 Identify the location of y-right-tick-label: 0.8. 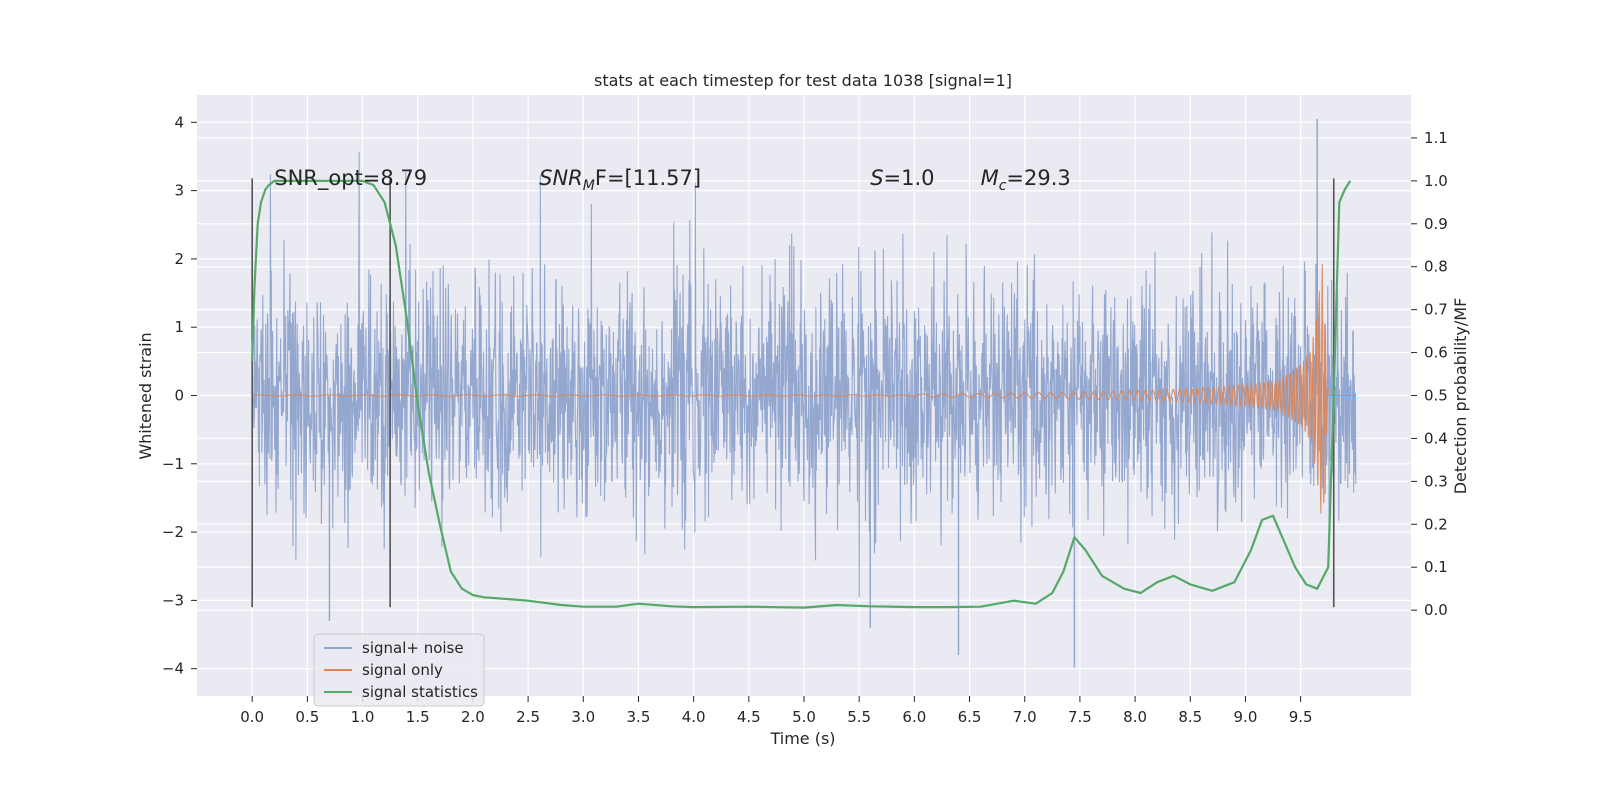
(1436, 267).